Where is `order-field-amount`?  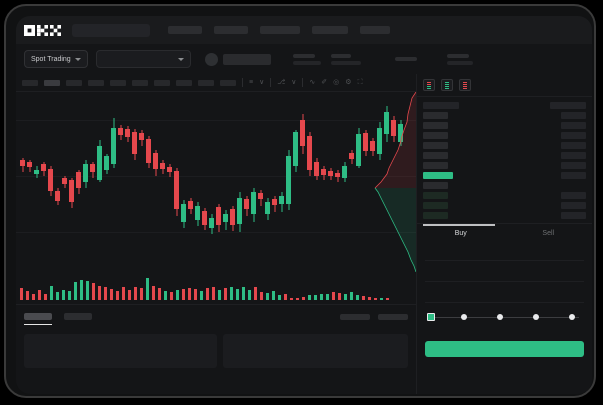
order-field-amount is located at coordinates (504, 275).